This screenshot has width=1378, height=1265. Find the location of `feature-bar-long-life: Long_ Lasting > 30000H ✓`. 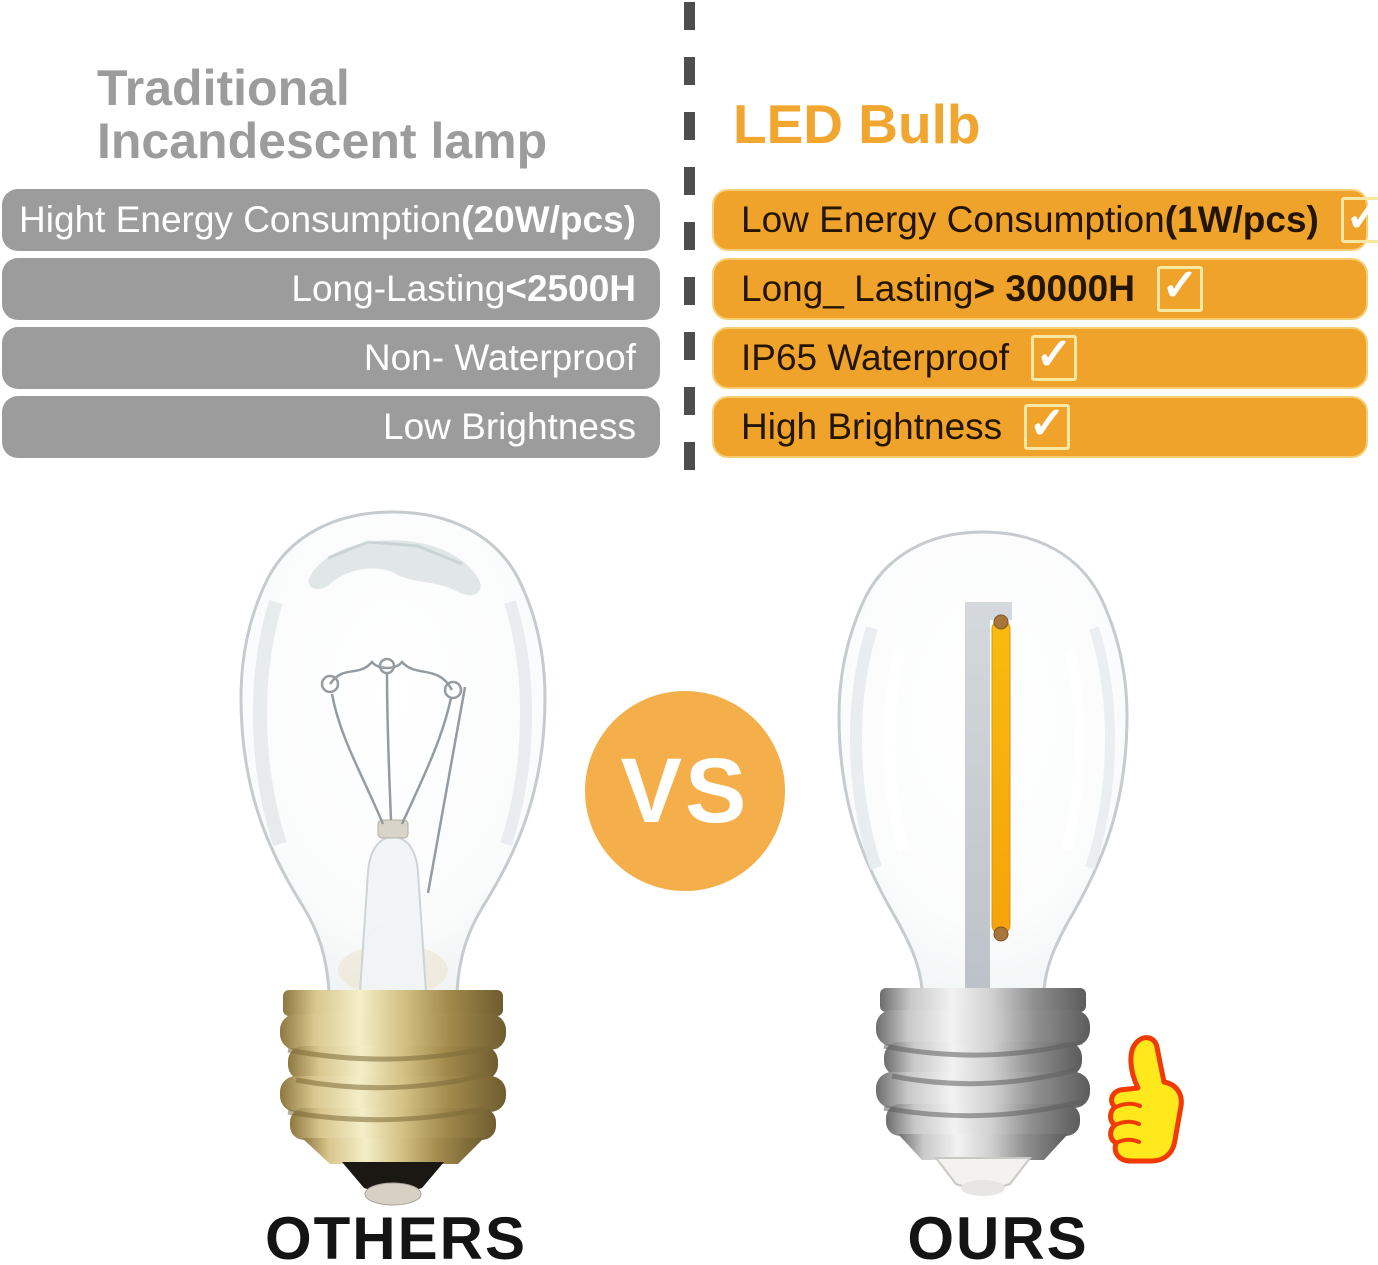

feature-bar-long-life: Long_ Lasting > 30000H ✓ is located at coordinates (1040, 289).